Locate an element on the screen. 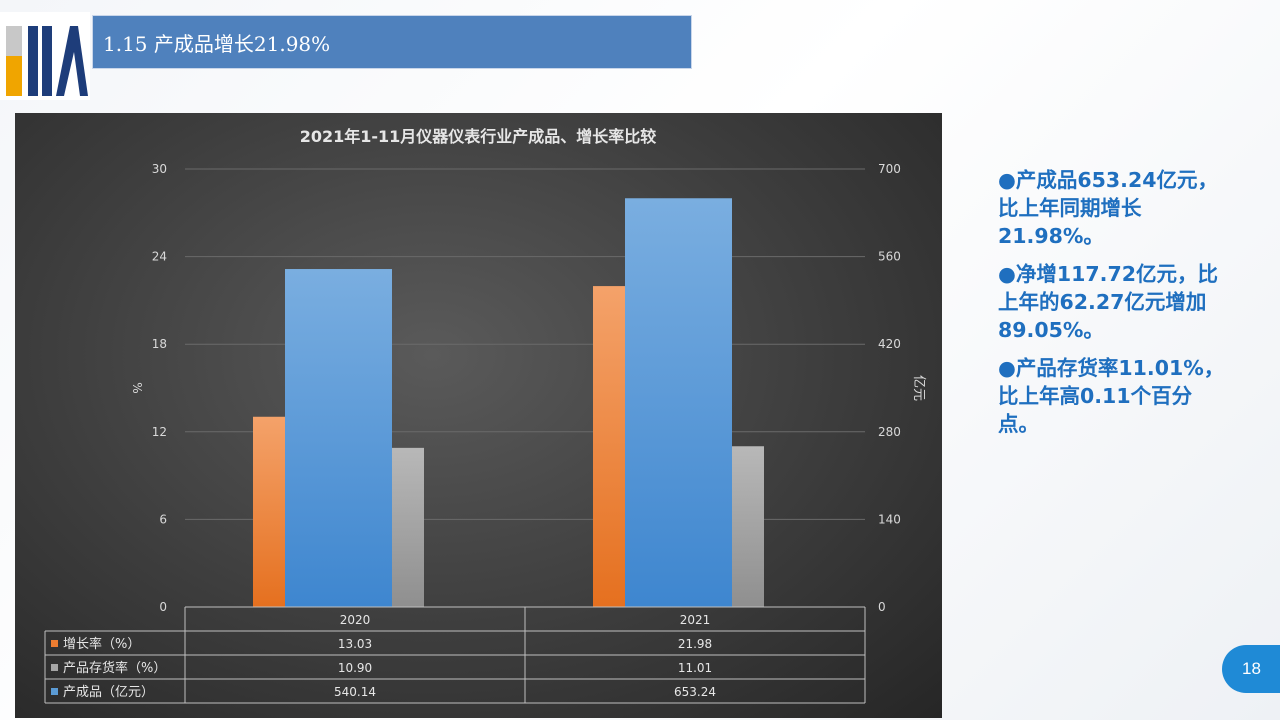 This screenshot has width=1280, height=720. y-axis-title-left: % is located at coordinates (137, 387).